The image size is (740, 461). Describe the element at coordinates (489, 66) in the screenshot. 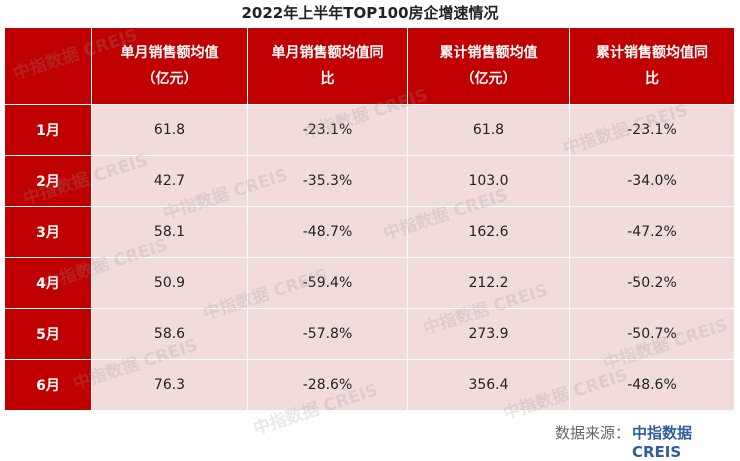

I see `header-cell: 累计销售额均值（亿元）` at that location.